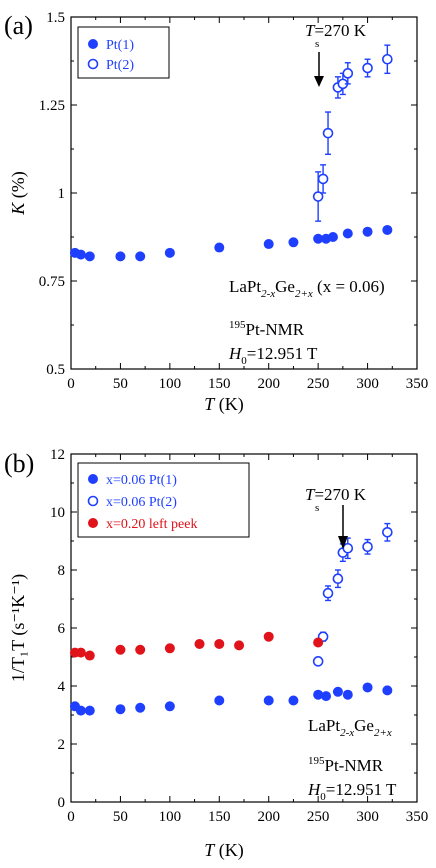  What do you see at coordinates (62, 687) in the screenshot?
I see `y-tick-label: 4` at bounding box center [62, 687].